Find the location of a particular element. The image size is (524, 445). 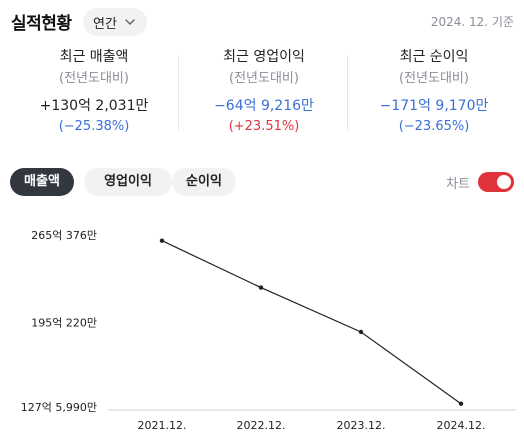

chart-toggle-label: 차트 is located at coordinates (458, 184).